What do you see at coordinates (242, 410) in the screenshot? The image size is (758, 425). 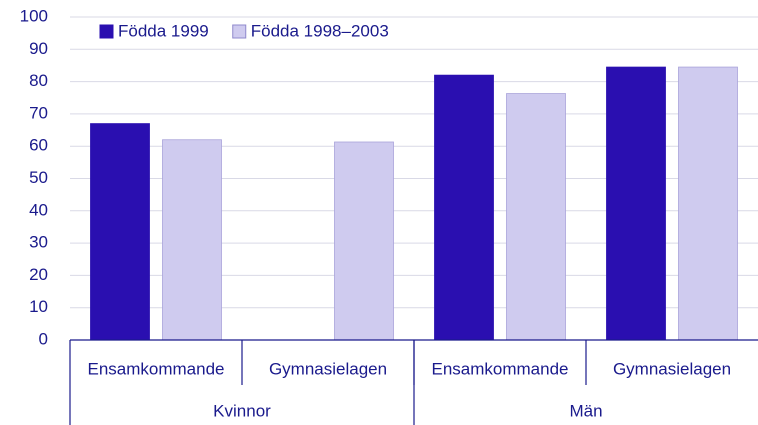 I see `group-label: Kvinnor` at bounding box center [242, 410].